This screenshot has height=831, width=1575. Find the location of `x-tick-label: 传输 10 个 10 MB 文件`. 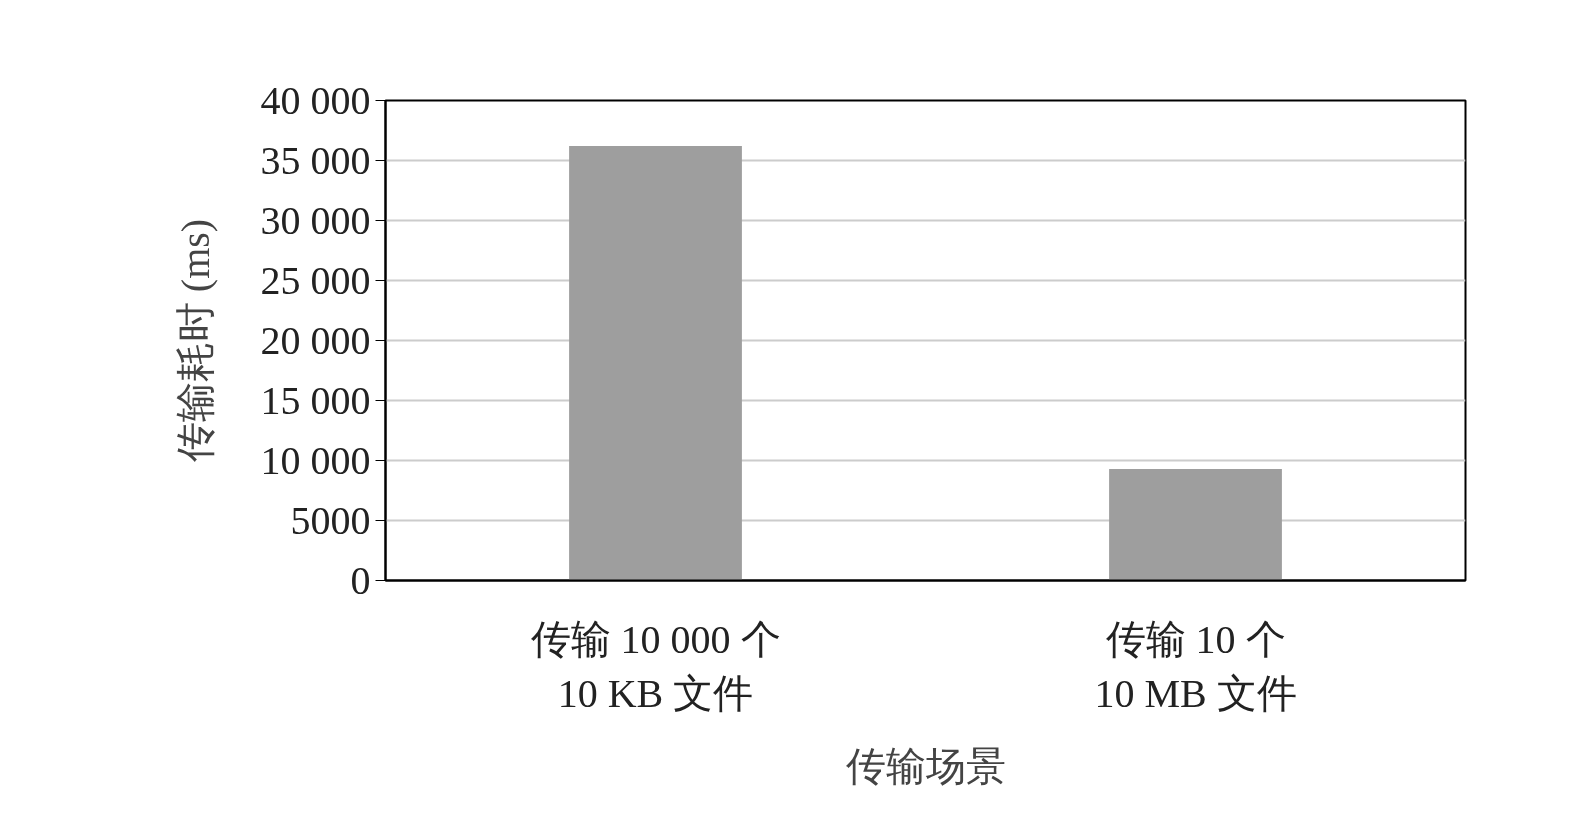

x-tick-label: 传输 10 个 10 MB 文件 is located at coordinates (1195, 666).